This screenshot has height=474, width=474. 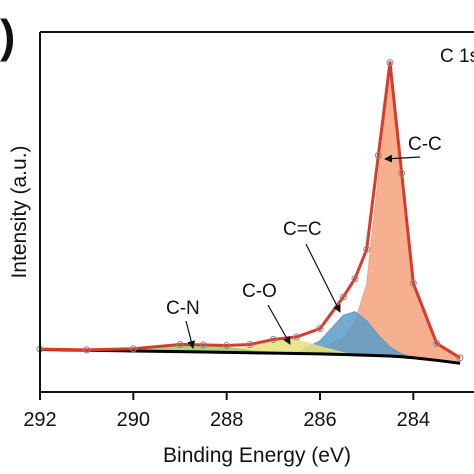 I want to click on x-tick-label: 286, so click(x=319, y=420).